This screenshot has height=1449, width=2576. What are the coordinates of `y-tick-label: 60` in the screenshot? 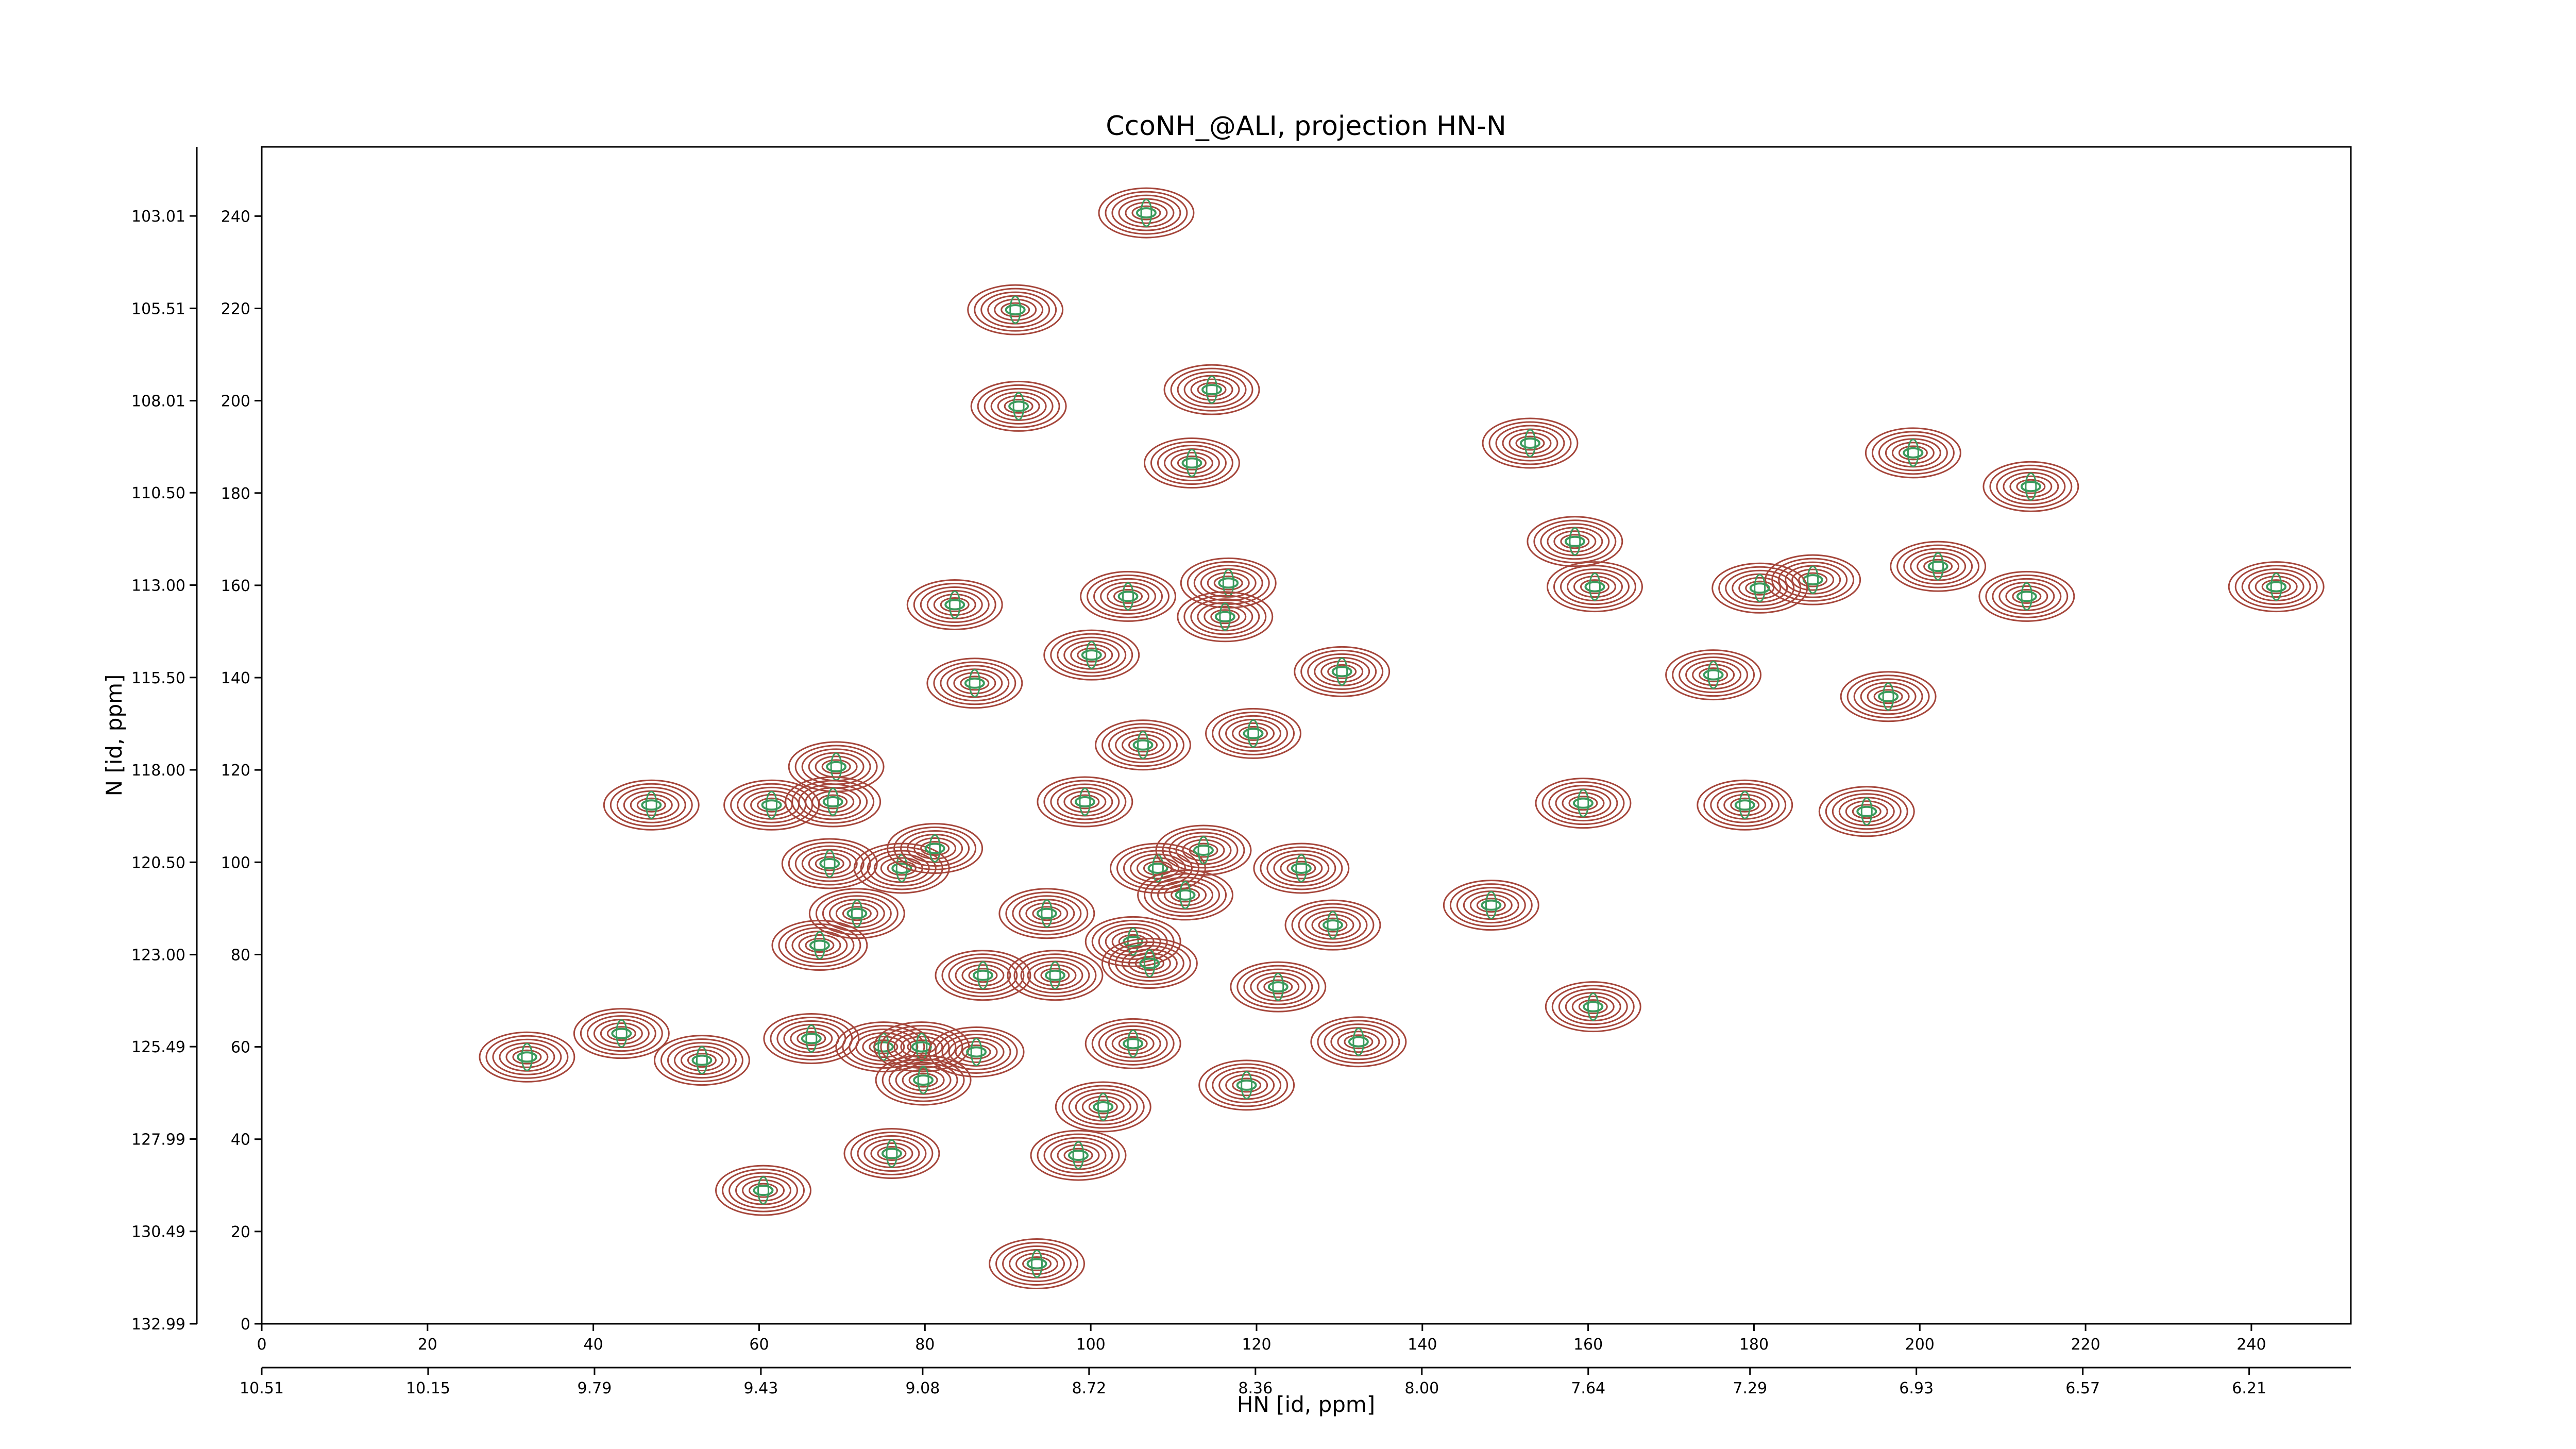 It's located at (240, 1048).